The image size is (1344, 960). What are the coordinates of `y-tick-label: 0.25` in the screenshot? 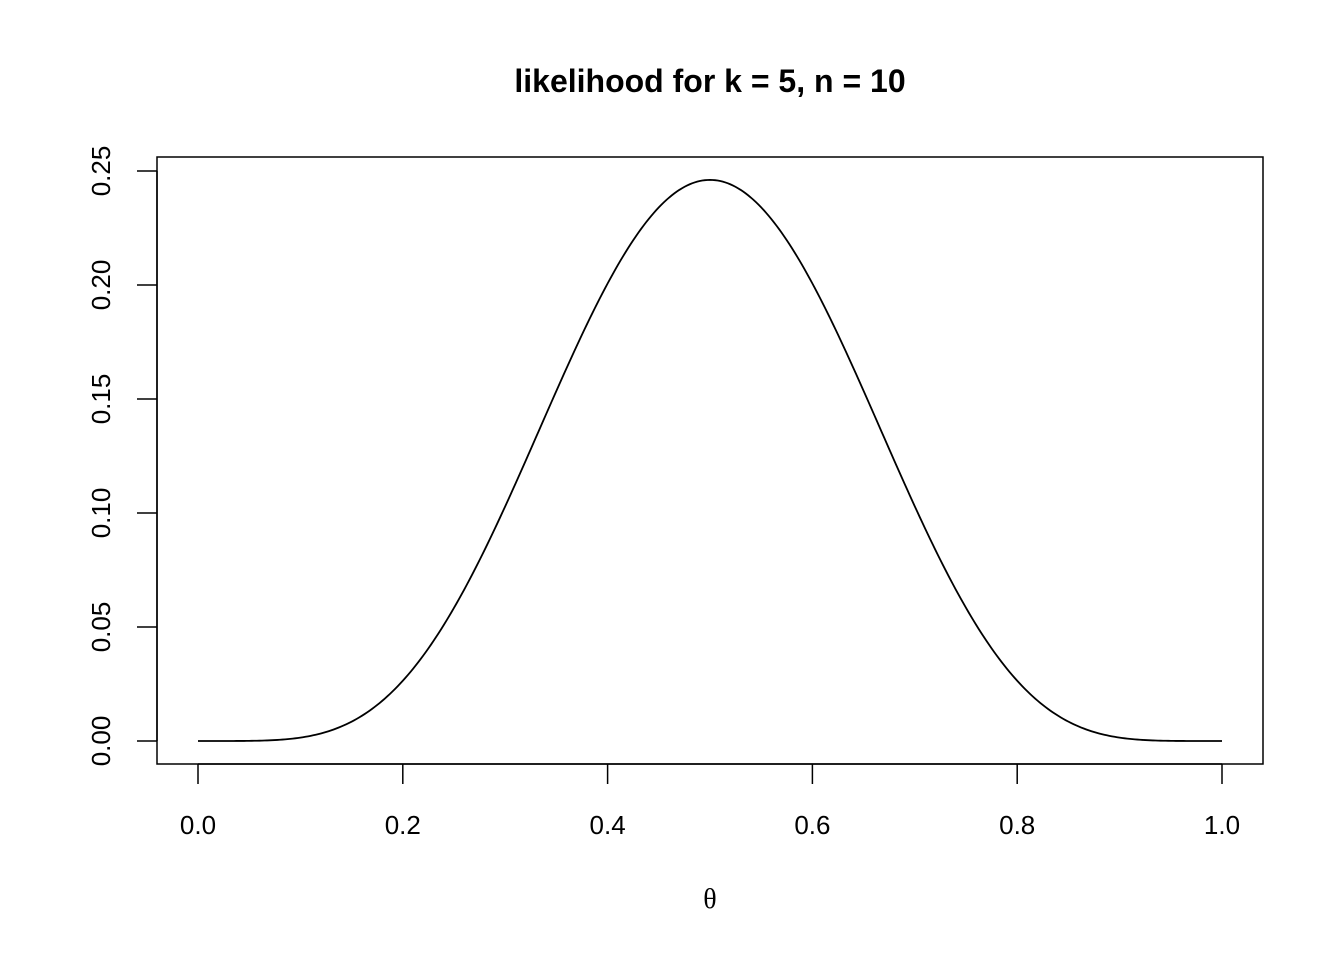 It's located at (101, 171).